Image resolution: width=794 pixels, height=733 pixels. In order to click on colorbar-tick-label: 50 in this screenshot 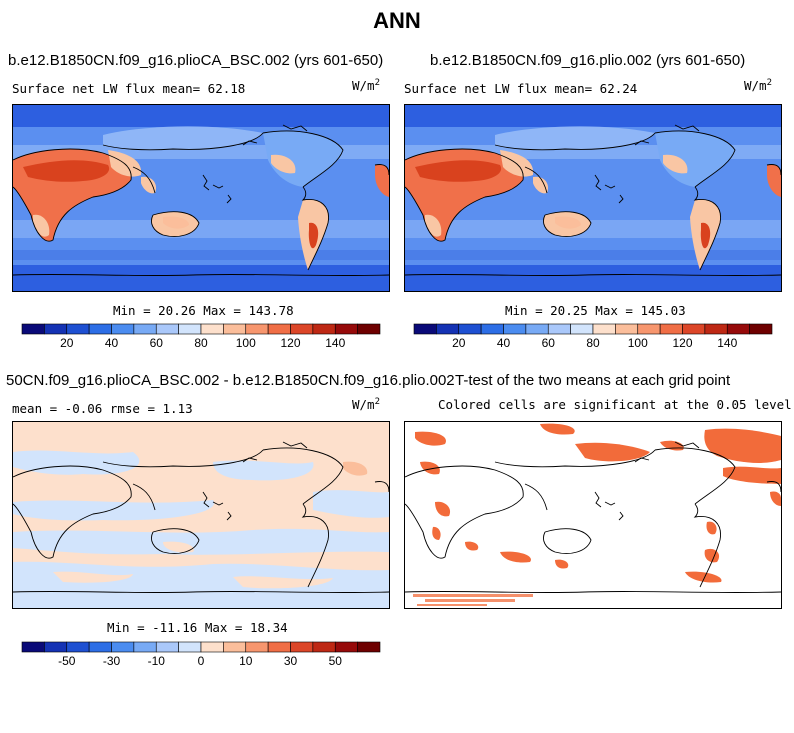, I will do `click(335, 661)`.